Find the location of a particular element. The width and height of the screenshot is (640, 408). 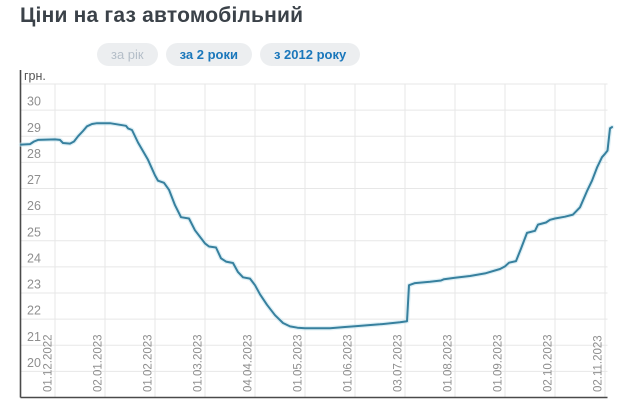

y-axis-tick-label: 21 is located at coordinates (34, 337).